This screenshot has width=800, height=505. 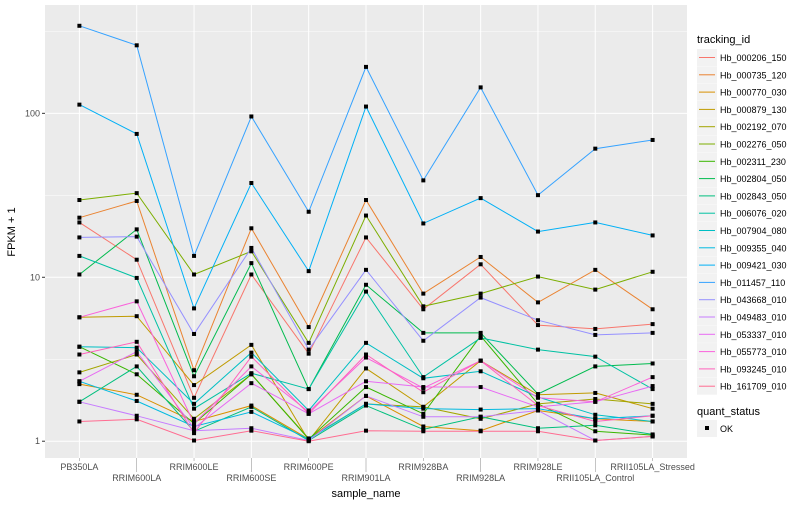 What do you see at coordinates (423, 467) in the screenshot?
I see `x-tick-label: RRIM928BA` at bounding box center [423, 467].